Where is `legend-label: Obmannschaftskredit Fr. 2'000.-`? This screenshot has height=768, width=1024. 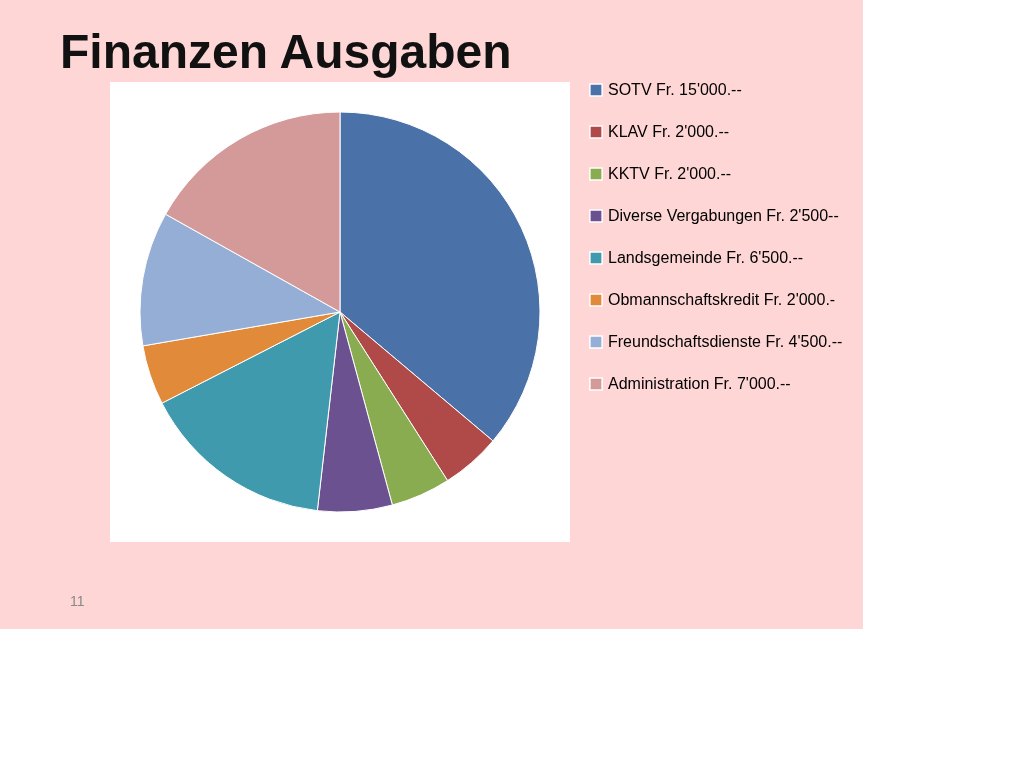
legend-label: Obmannschaftskredit Fr. 2'000.- is located at coordinates (722, 299).